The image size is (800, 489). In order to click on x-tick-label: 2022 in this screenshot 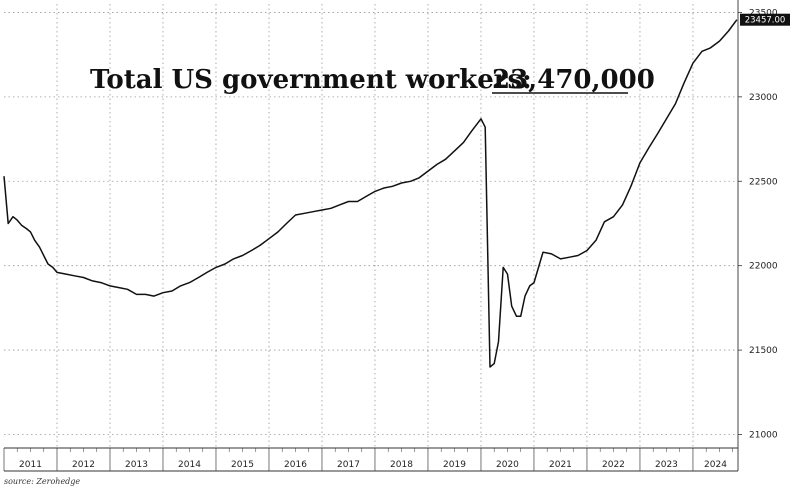, I will do `click(613, 465)`.